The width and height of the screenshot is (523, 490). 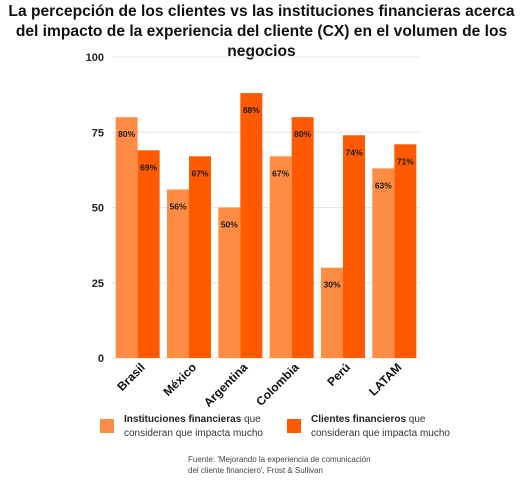 I want to click on x-tick-label: LATAM, so click(x=385, y=379).